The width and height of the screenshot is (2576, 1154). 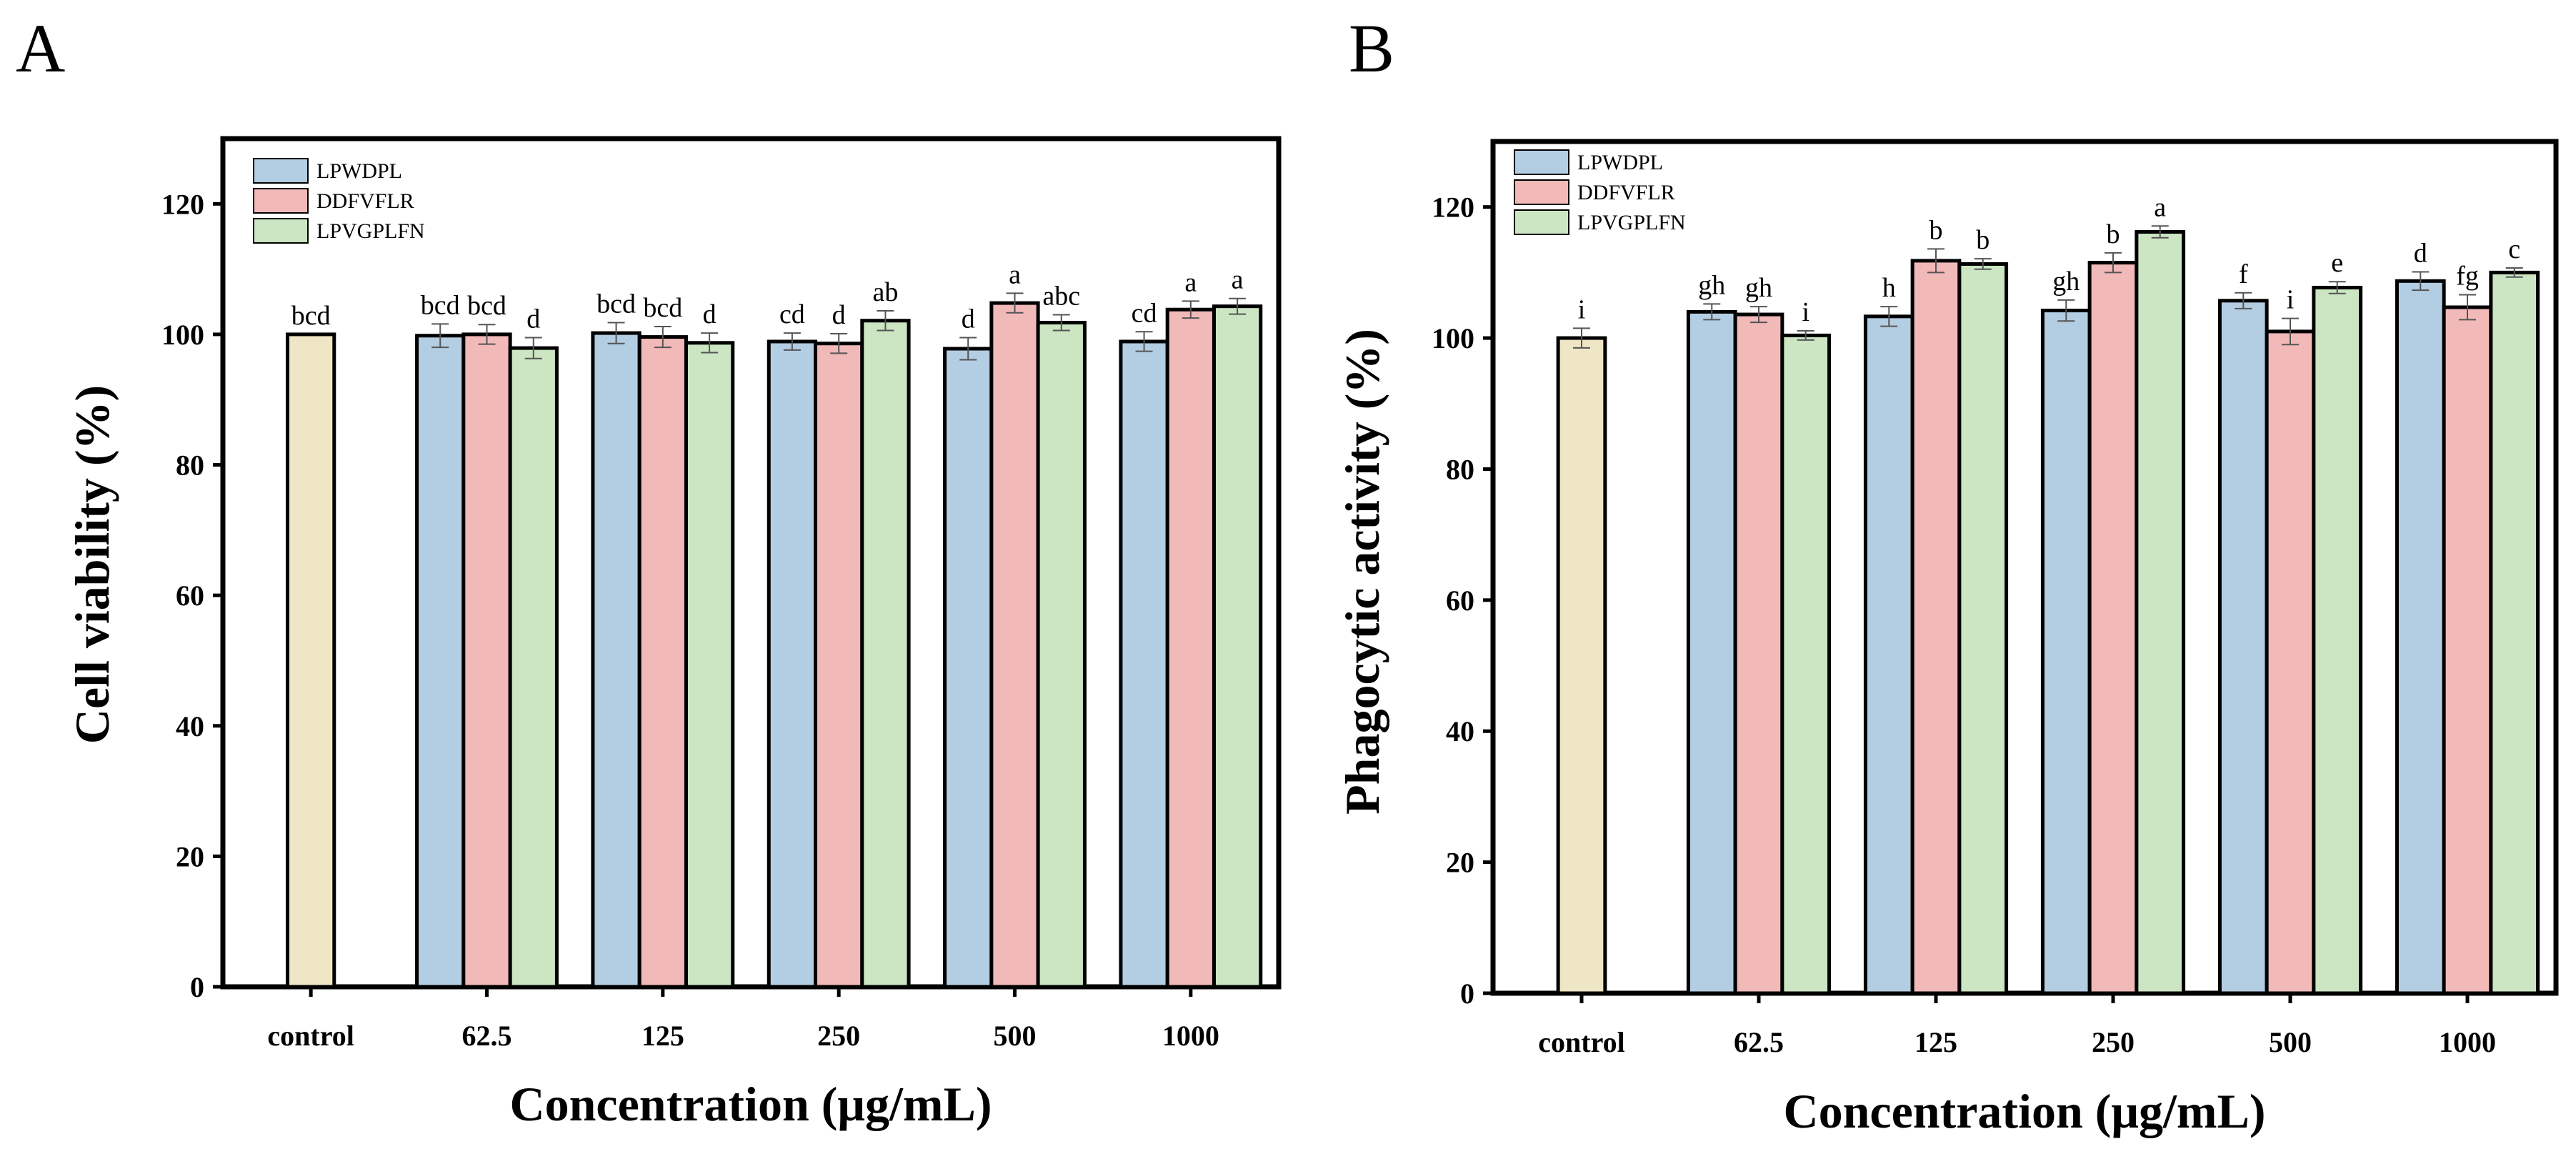 What do you see at coordinates (1467, 994) in the screenshot?
I see `y-tick-label: 0` at bounding box center [1467, 994].